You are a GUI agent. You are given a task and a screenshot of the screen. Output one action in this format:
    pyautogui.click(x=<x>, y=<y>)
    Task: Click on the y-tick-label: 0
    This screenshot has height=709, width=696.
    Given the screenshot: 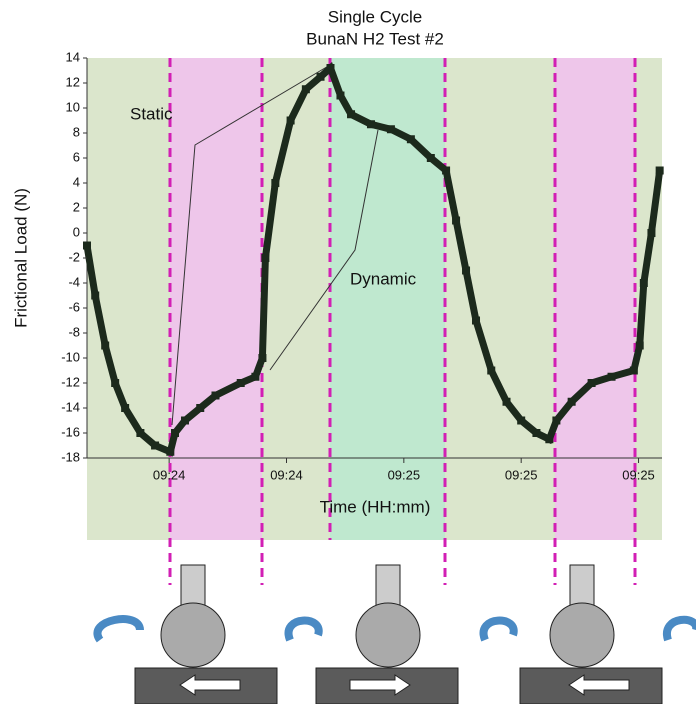 What is the action you would take?
    pyautogui.click(x=76, y=231)
    